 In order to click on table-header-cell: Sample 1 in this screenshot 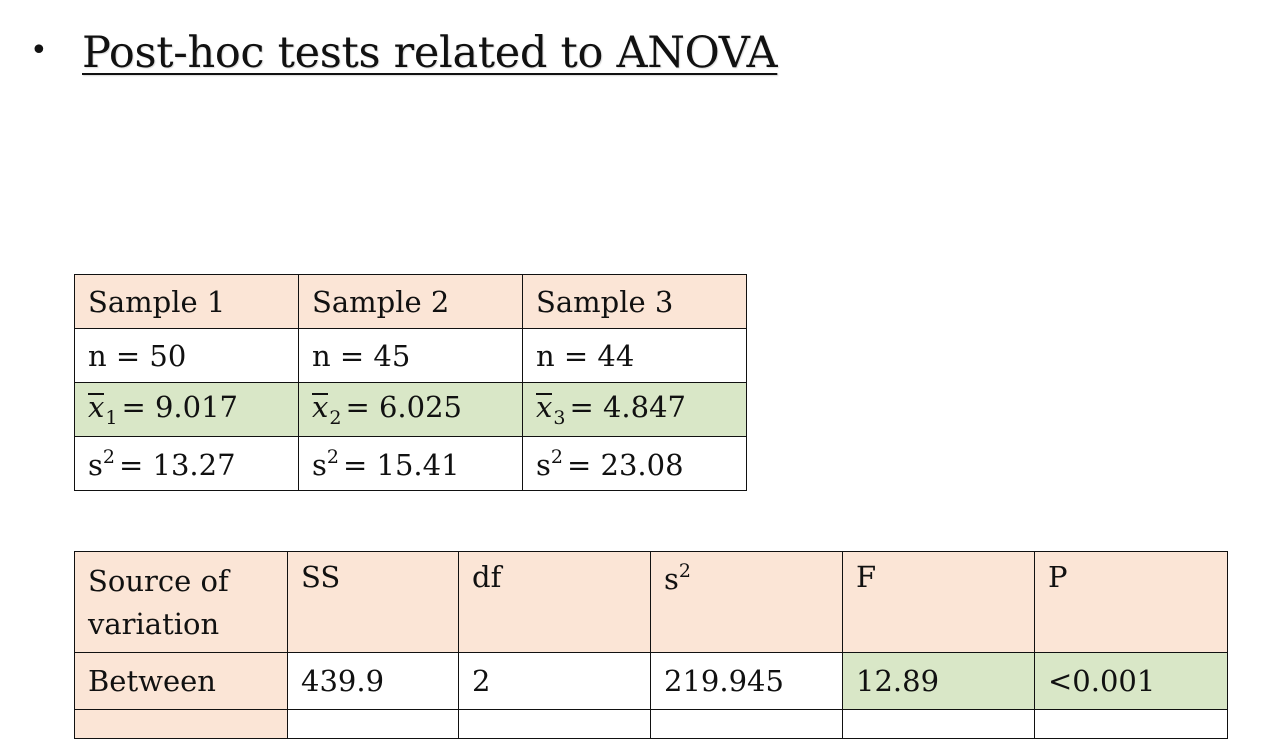, I will do `click(186, 301)`.